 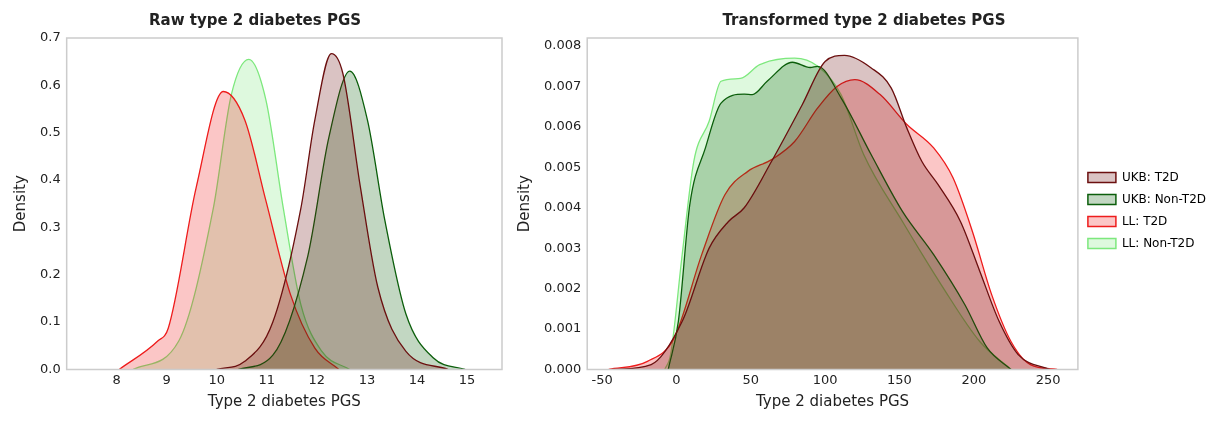 I want to click on x-tick-label: 200, so click(x=974, y=379).